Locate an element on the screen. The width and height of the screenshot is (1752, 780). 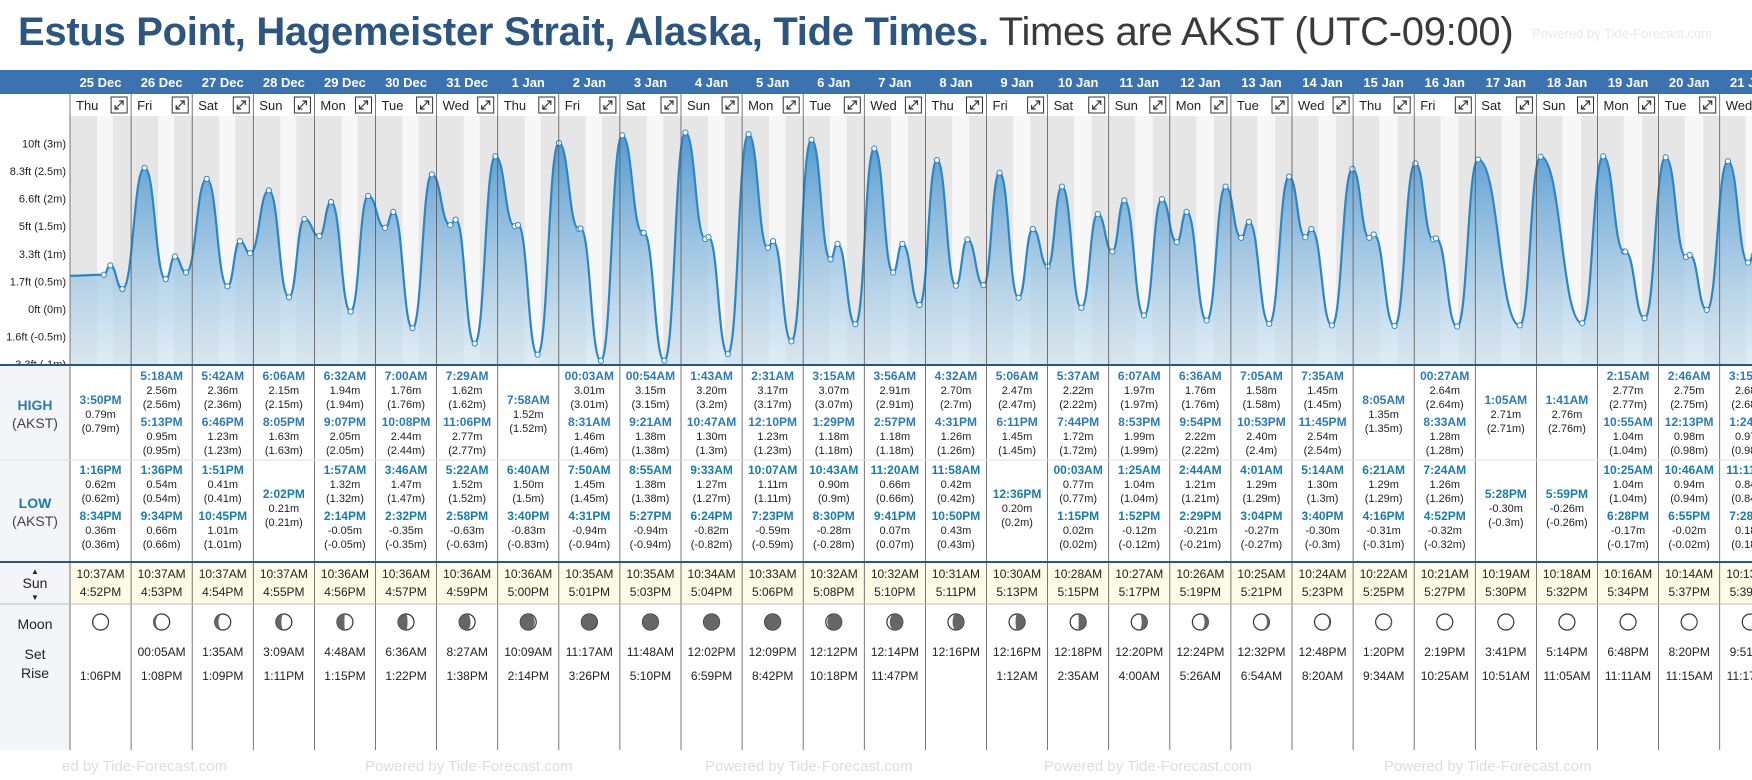
tide-height-metric: (1.28m) is located at coordinates (1445, 451).